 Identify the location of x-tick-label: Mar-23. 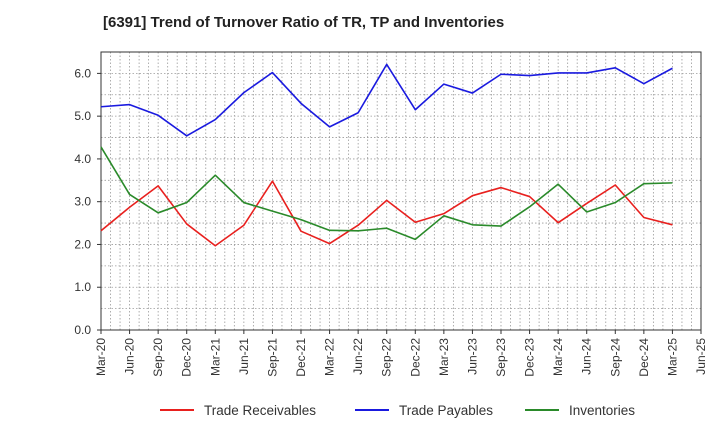
(444, 357).